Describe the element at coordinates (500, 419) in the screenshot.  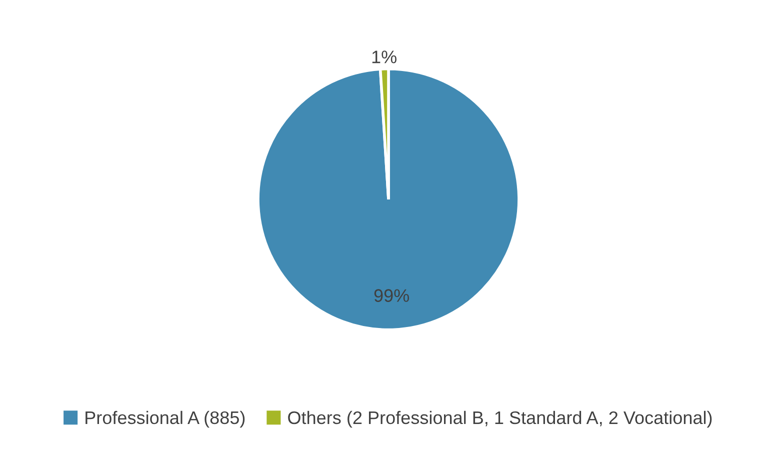
I see `legend-label: Others (2 Professional B, 1 Standard A, 2 Vocational)` at that location.